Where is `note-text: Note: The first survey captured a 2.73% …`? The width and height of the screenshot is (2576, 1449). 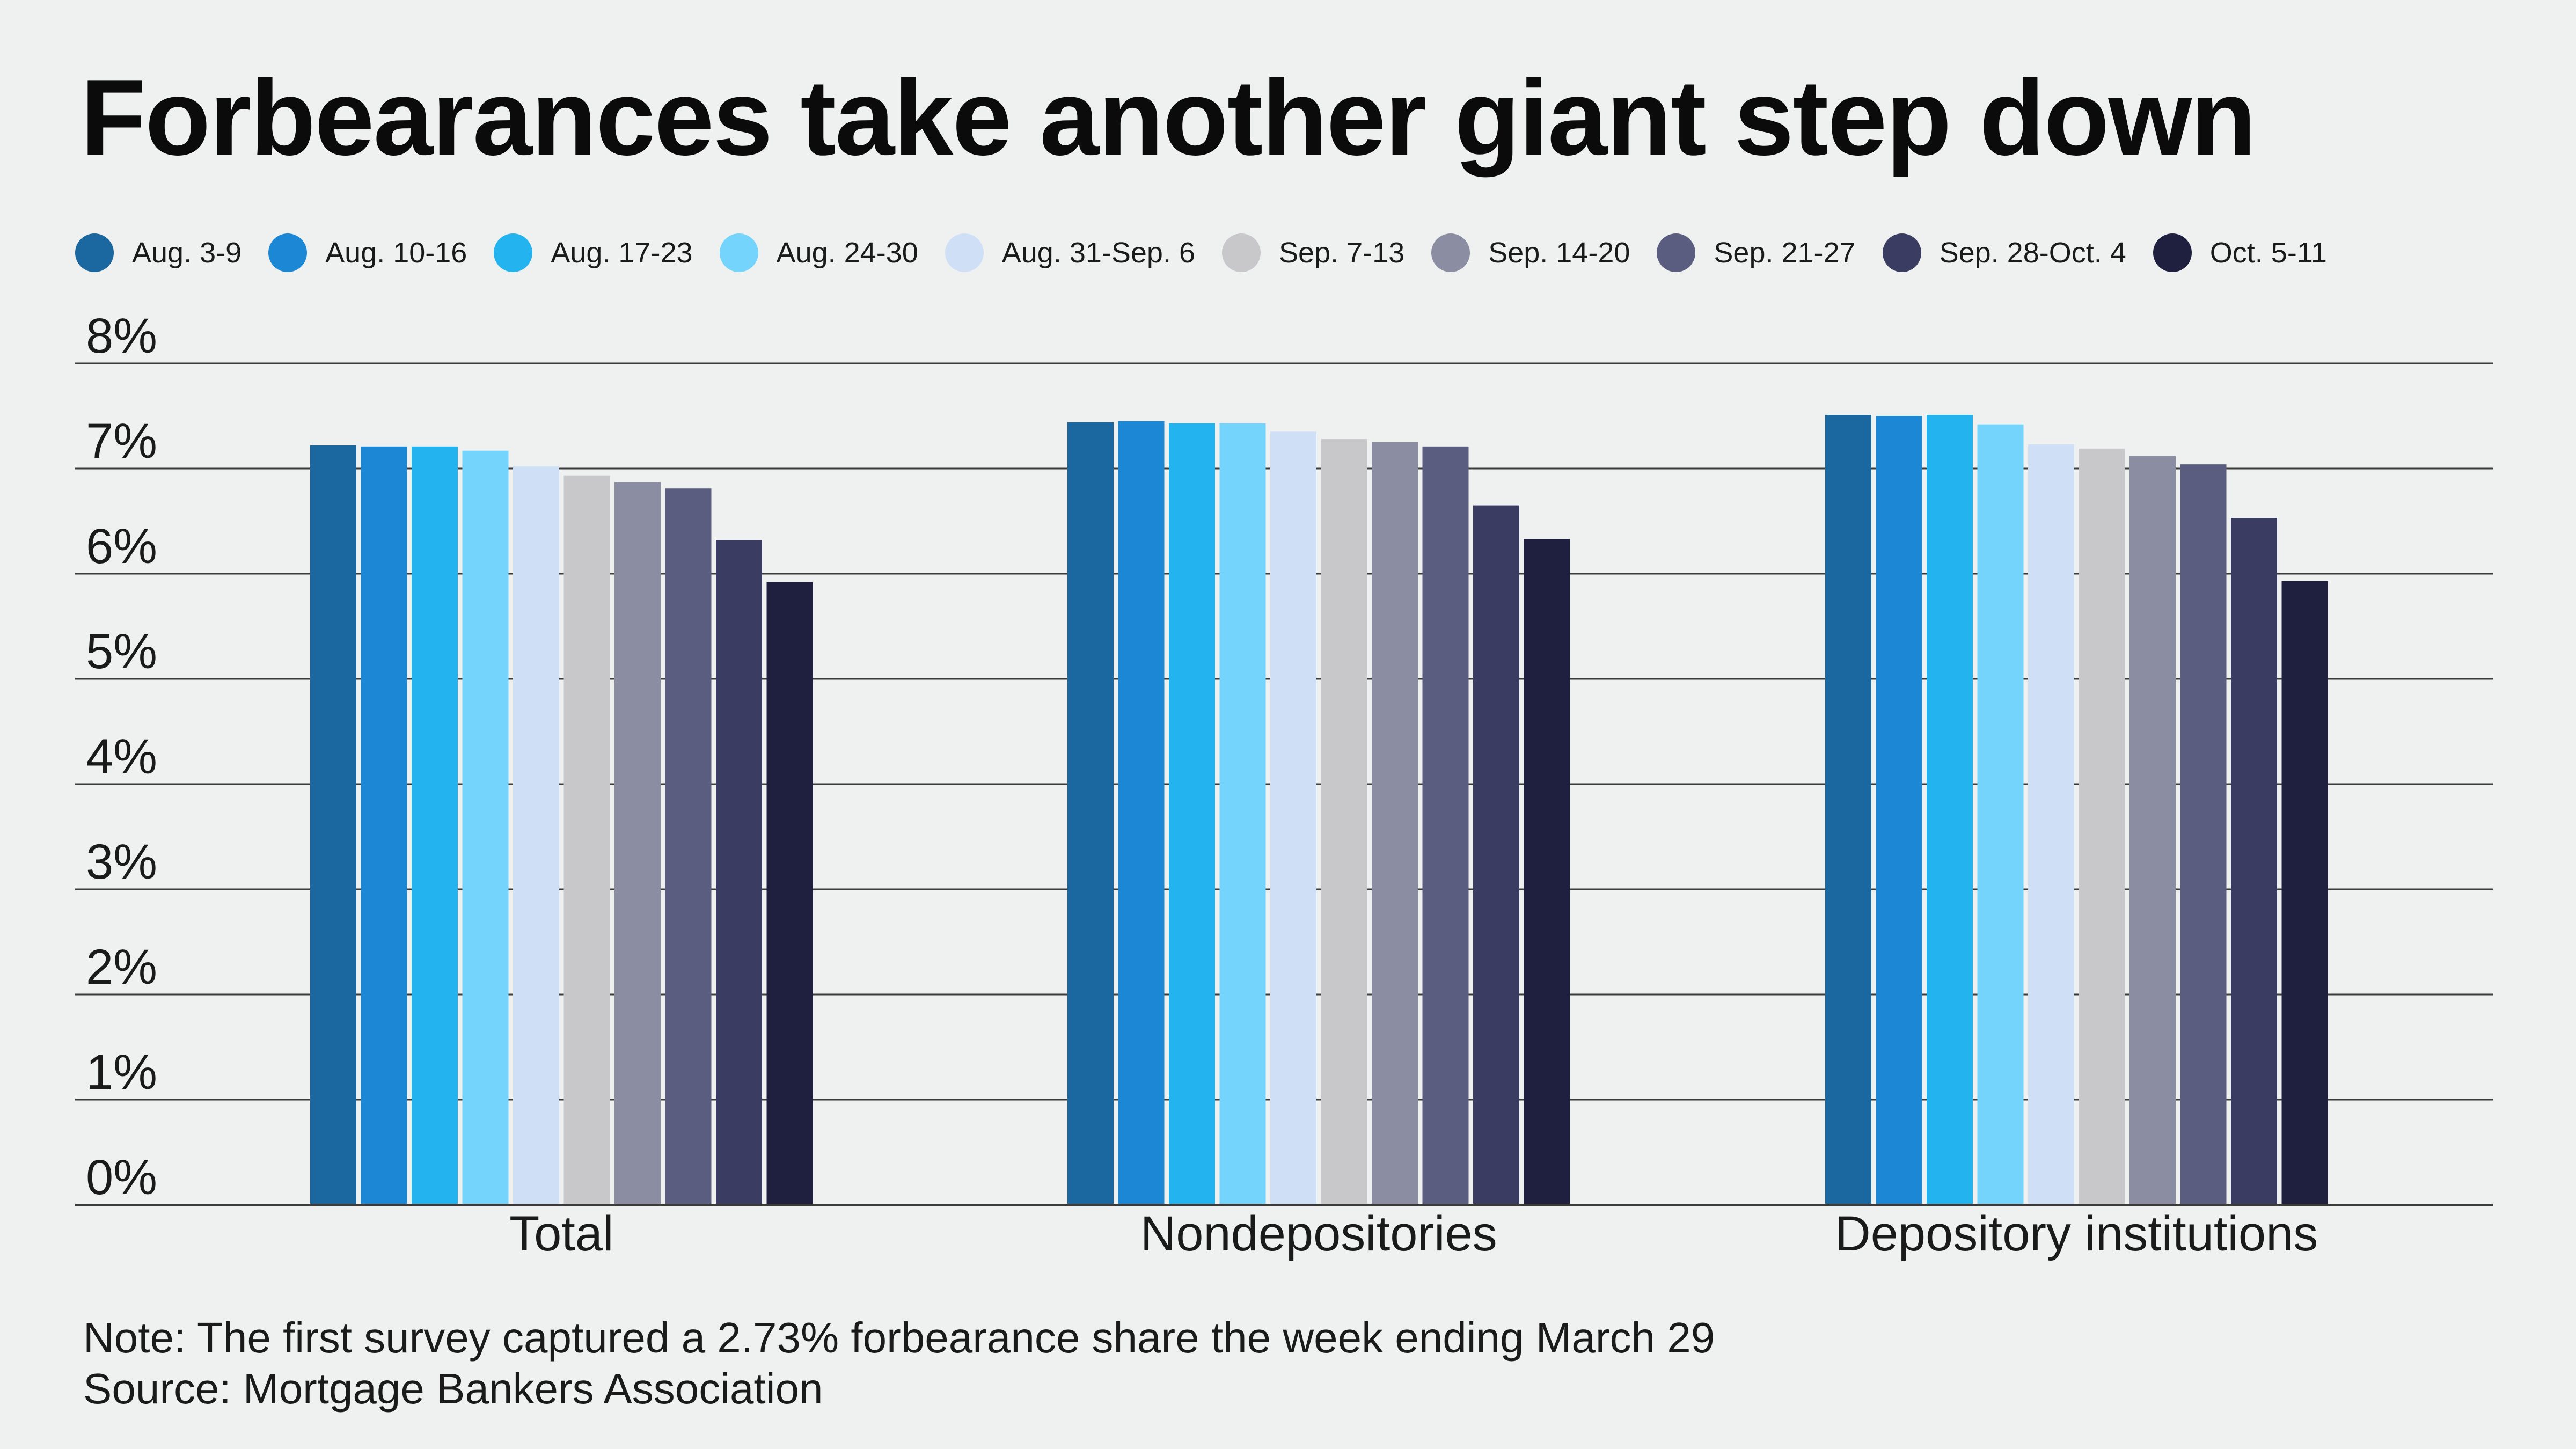 note-text: Note: The first survey captured a 2.73% … is located at coordinates (899, 1338).